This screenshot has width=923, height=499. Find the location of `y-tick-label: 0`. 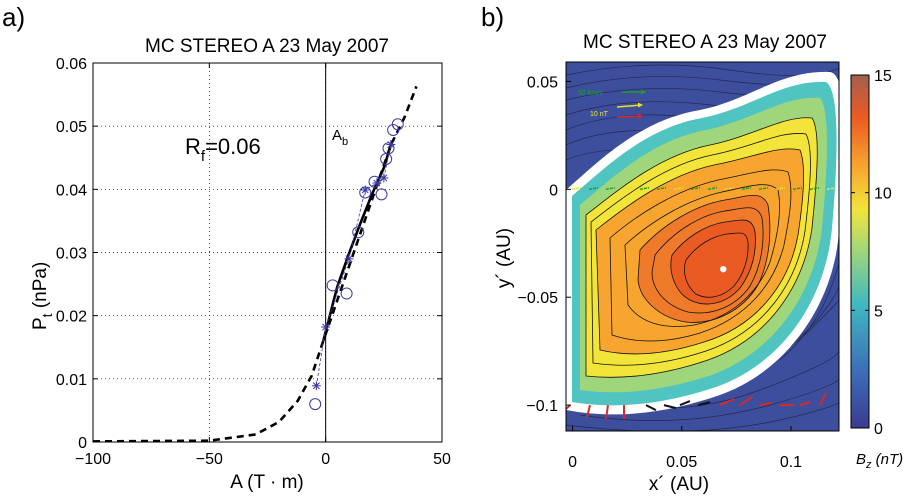

y-tick-label: 0 is located at coordinates (82, 443).